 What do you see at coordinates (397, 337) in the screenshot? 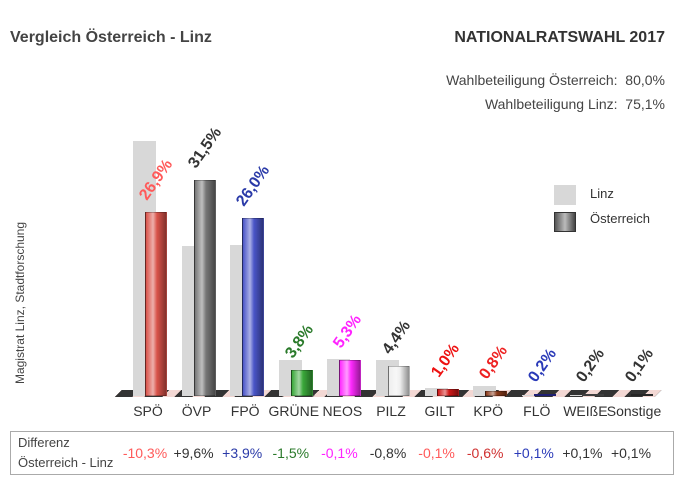
I see `value-label: 4,4%` at bounding box center [397, 337].